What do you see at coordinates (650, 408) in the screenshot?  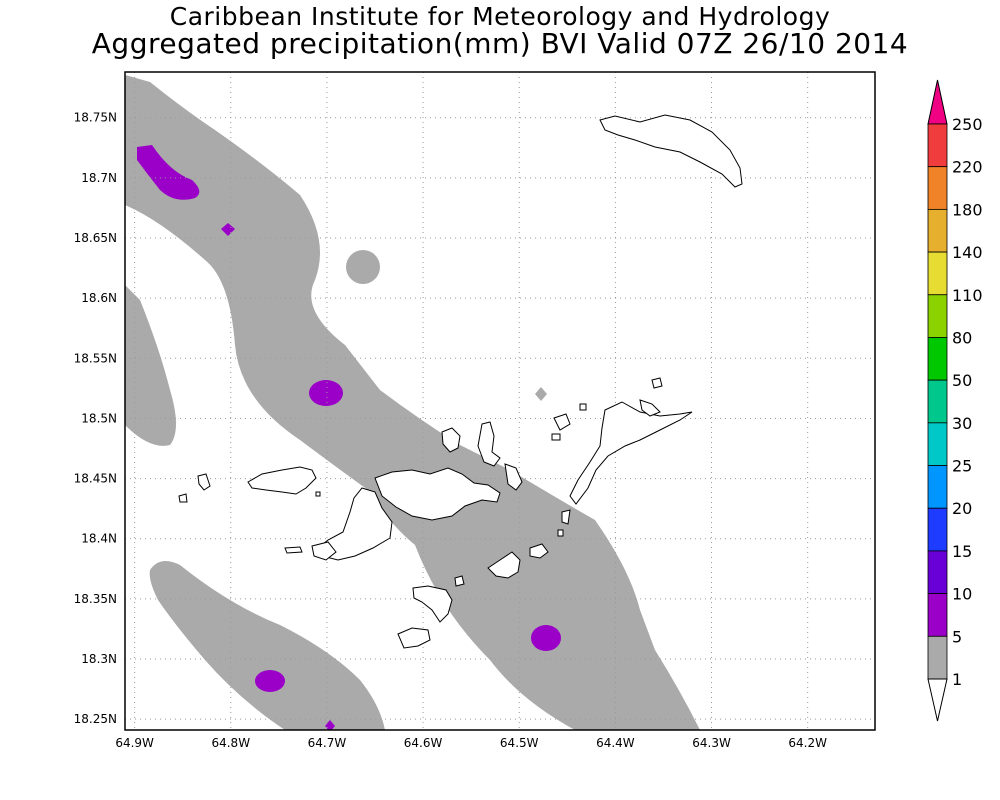 I see `island-great-dog` at bounding box center [650, 408].